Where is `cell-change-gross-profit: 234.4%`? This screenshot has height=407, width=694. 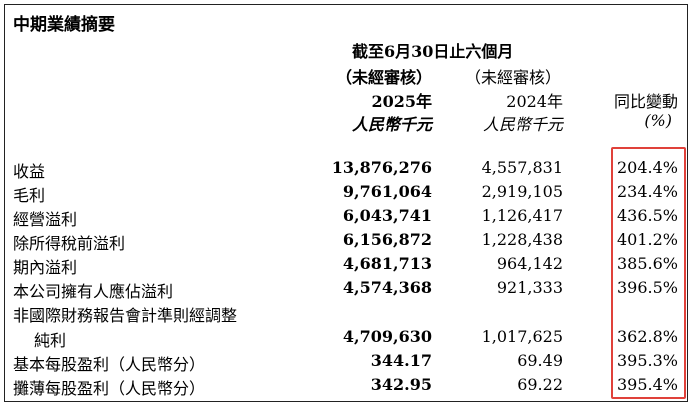
cell-change-gross-profit: 234.4% is located at coordinates (647, 191).